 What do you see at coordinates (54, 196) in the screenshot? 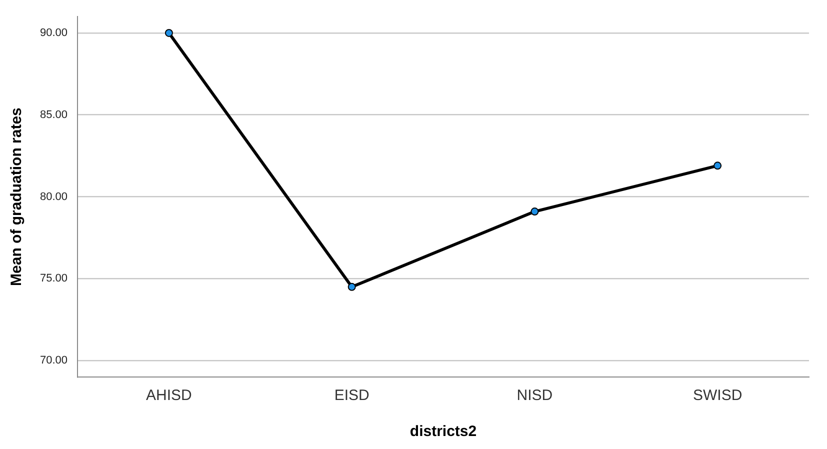
I see `y-tick-label: 80.00` at bounding box center [54, 196].